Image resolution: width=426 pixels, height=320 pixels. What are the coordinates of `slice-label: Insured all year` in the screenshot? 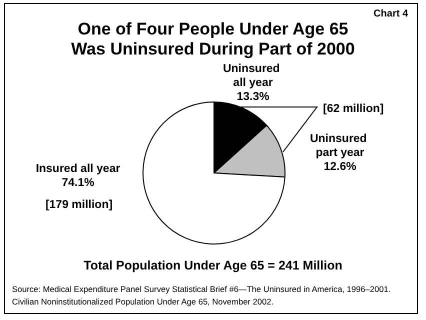 It's located at (78, 169).